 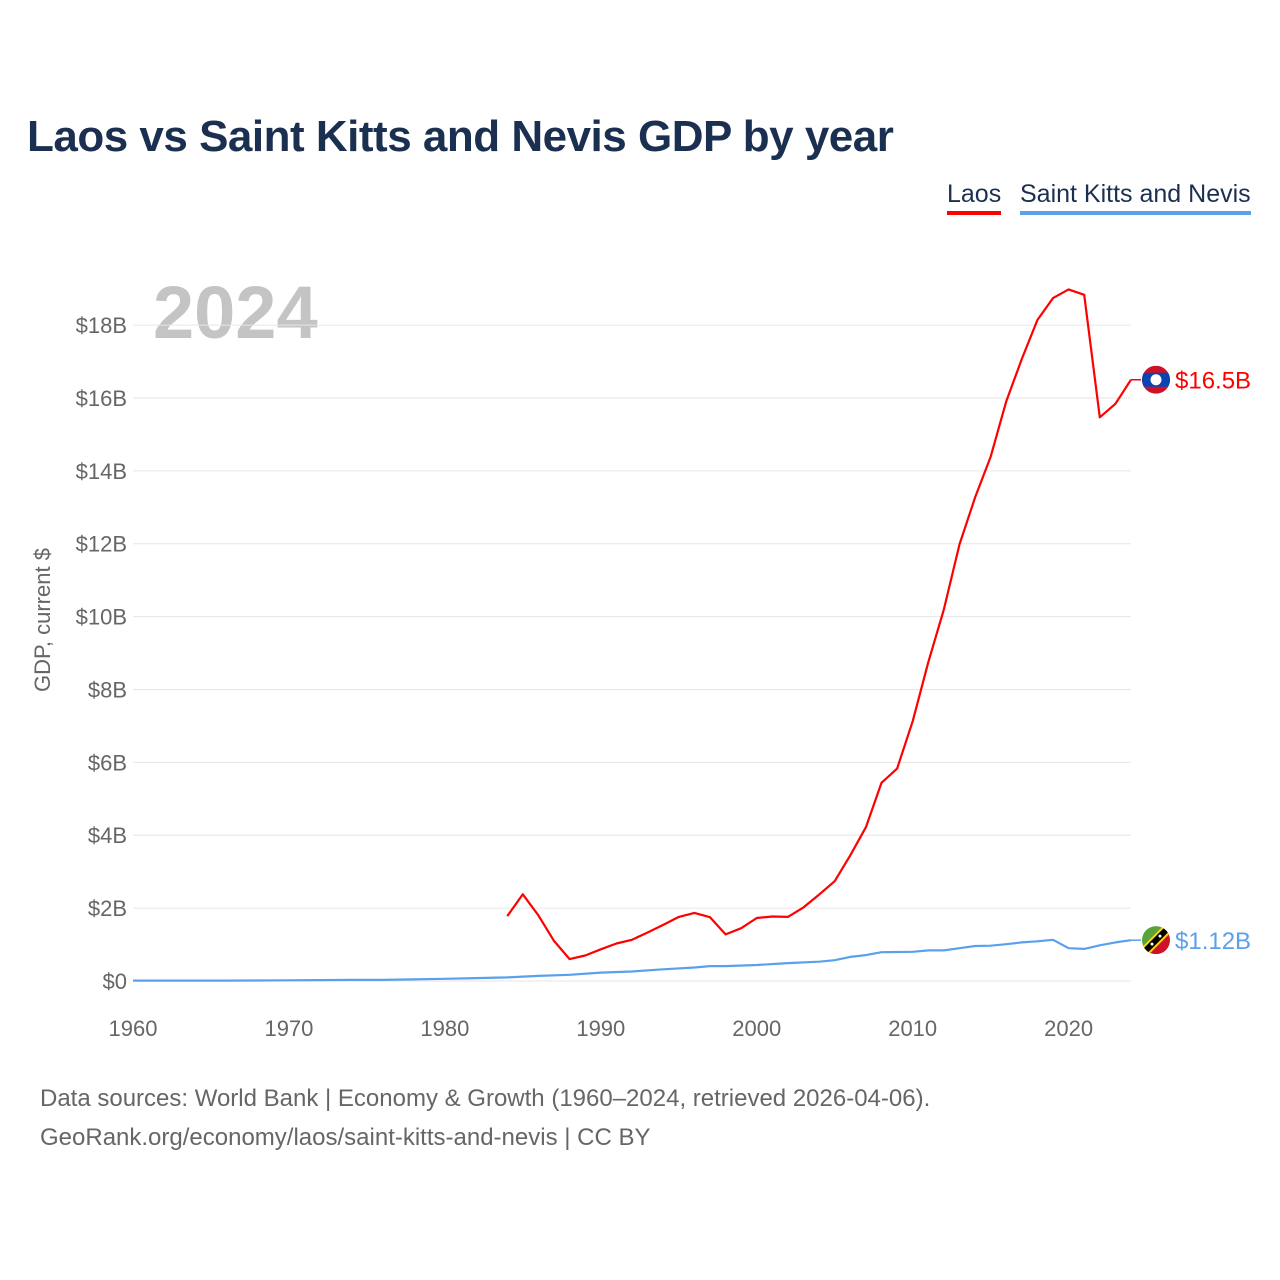 I want to click on end-value-label: $16.5B, so click(x=1213, y=381).